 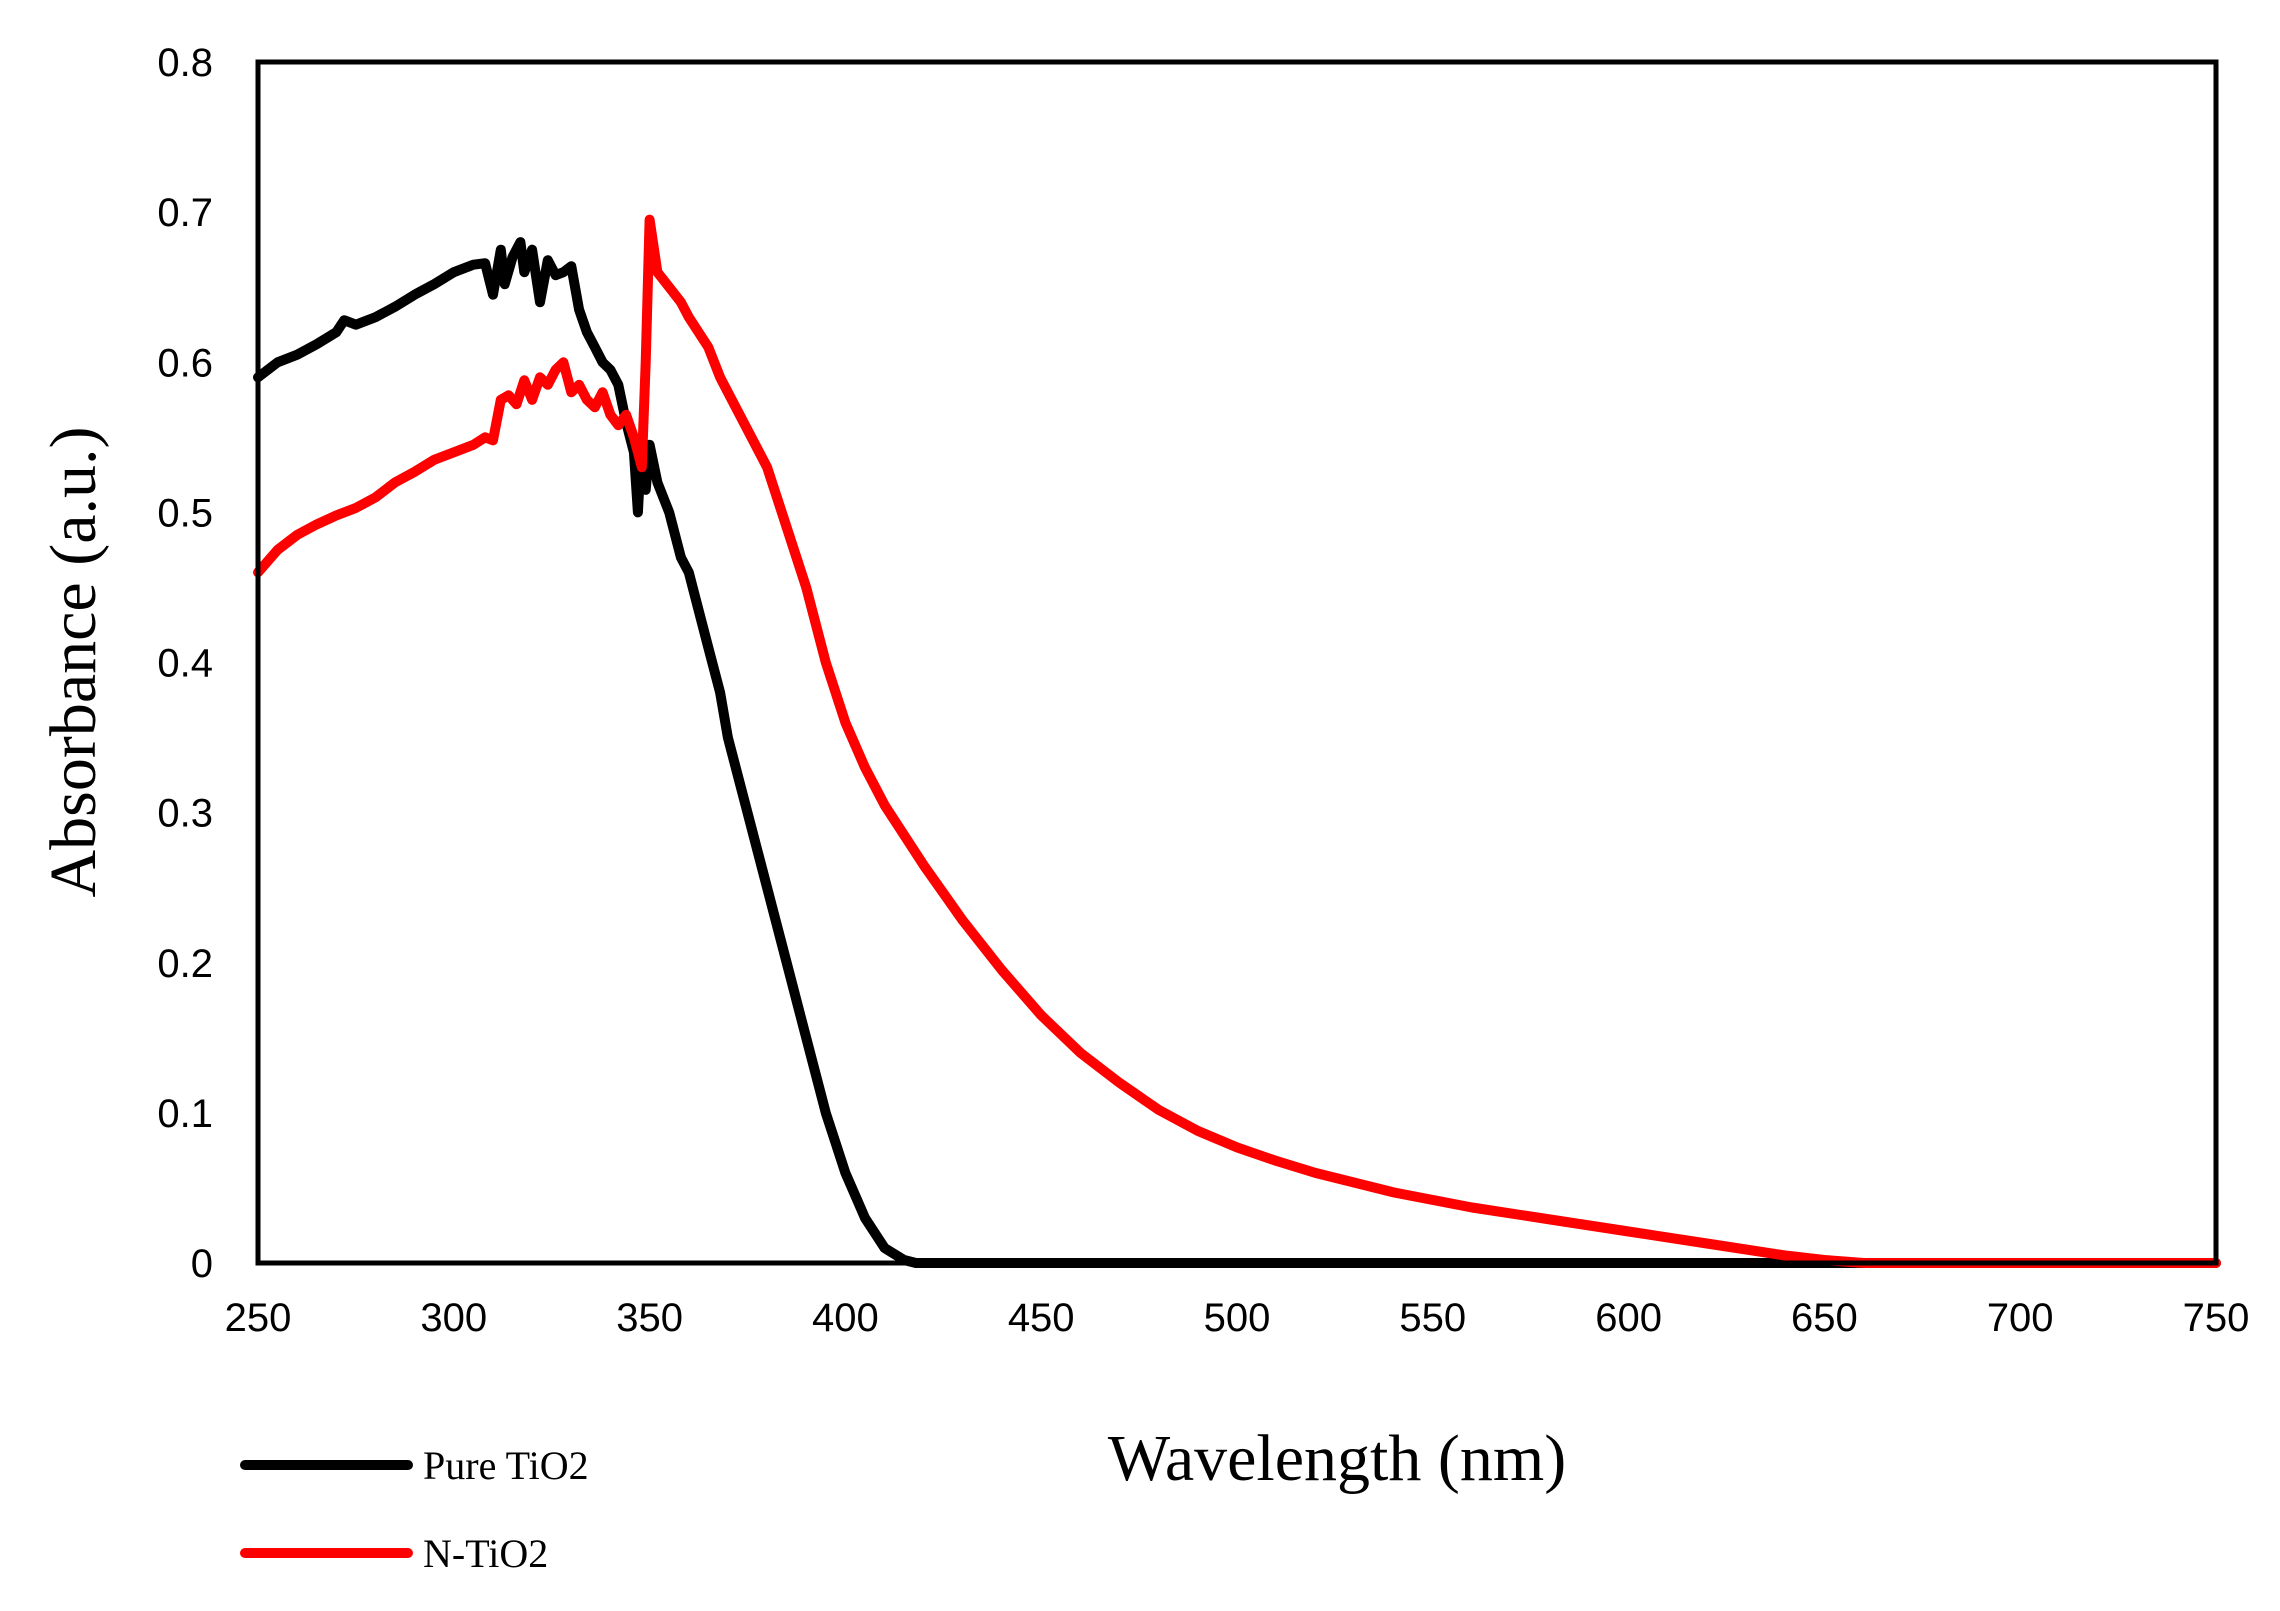 I want to click on y-tick-labels: 0 0.1 0.2 0.3 0.4 0.5 0.6 0.7 0.8, so click(x=185, y=663).